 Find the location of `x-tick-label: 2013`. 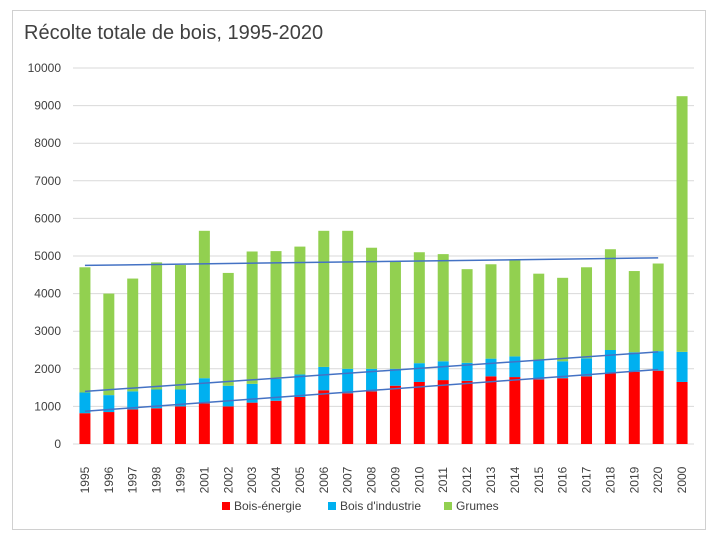

x-tick-label: 2013 is located at coordinates (491, 479).